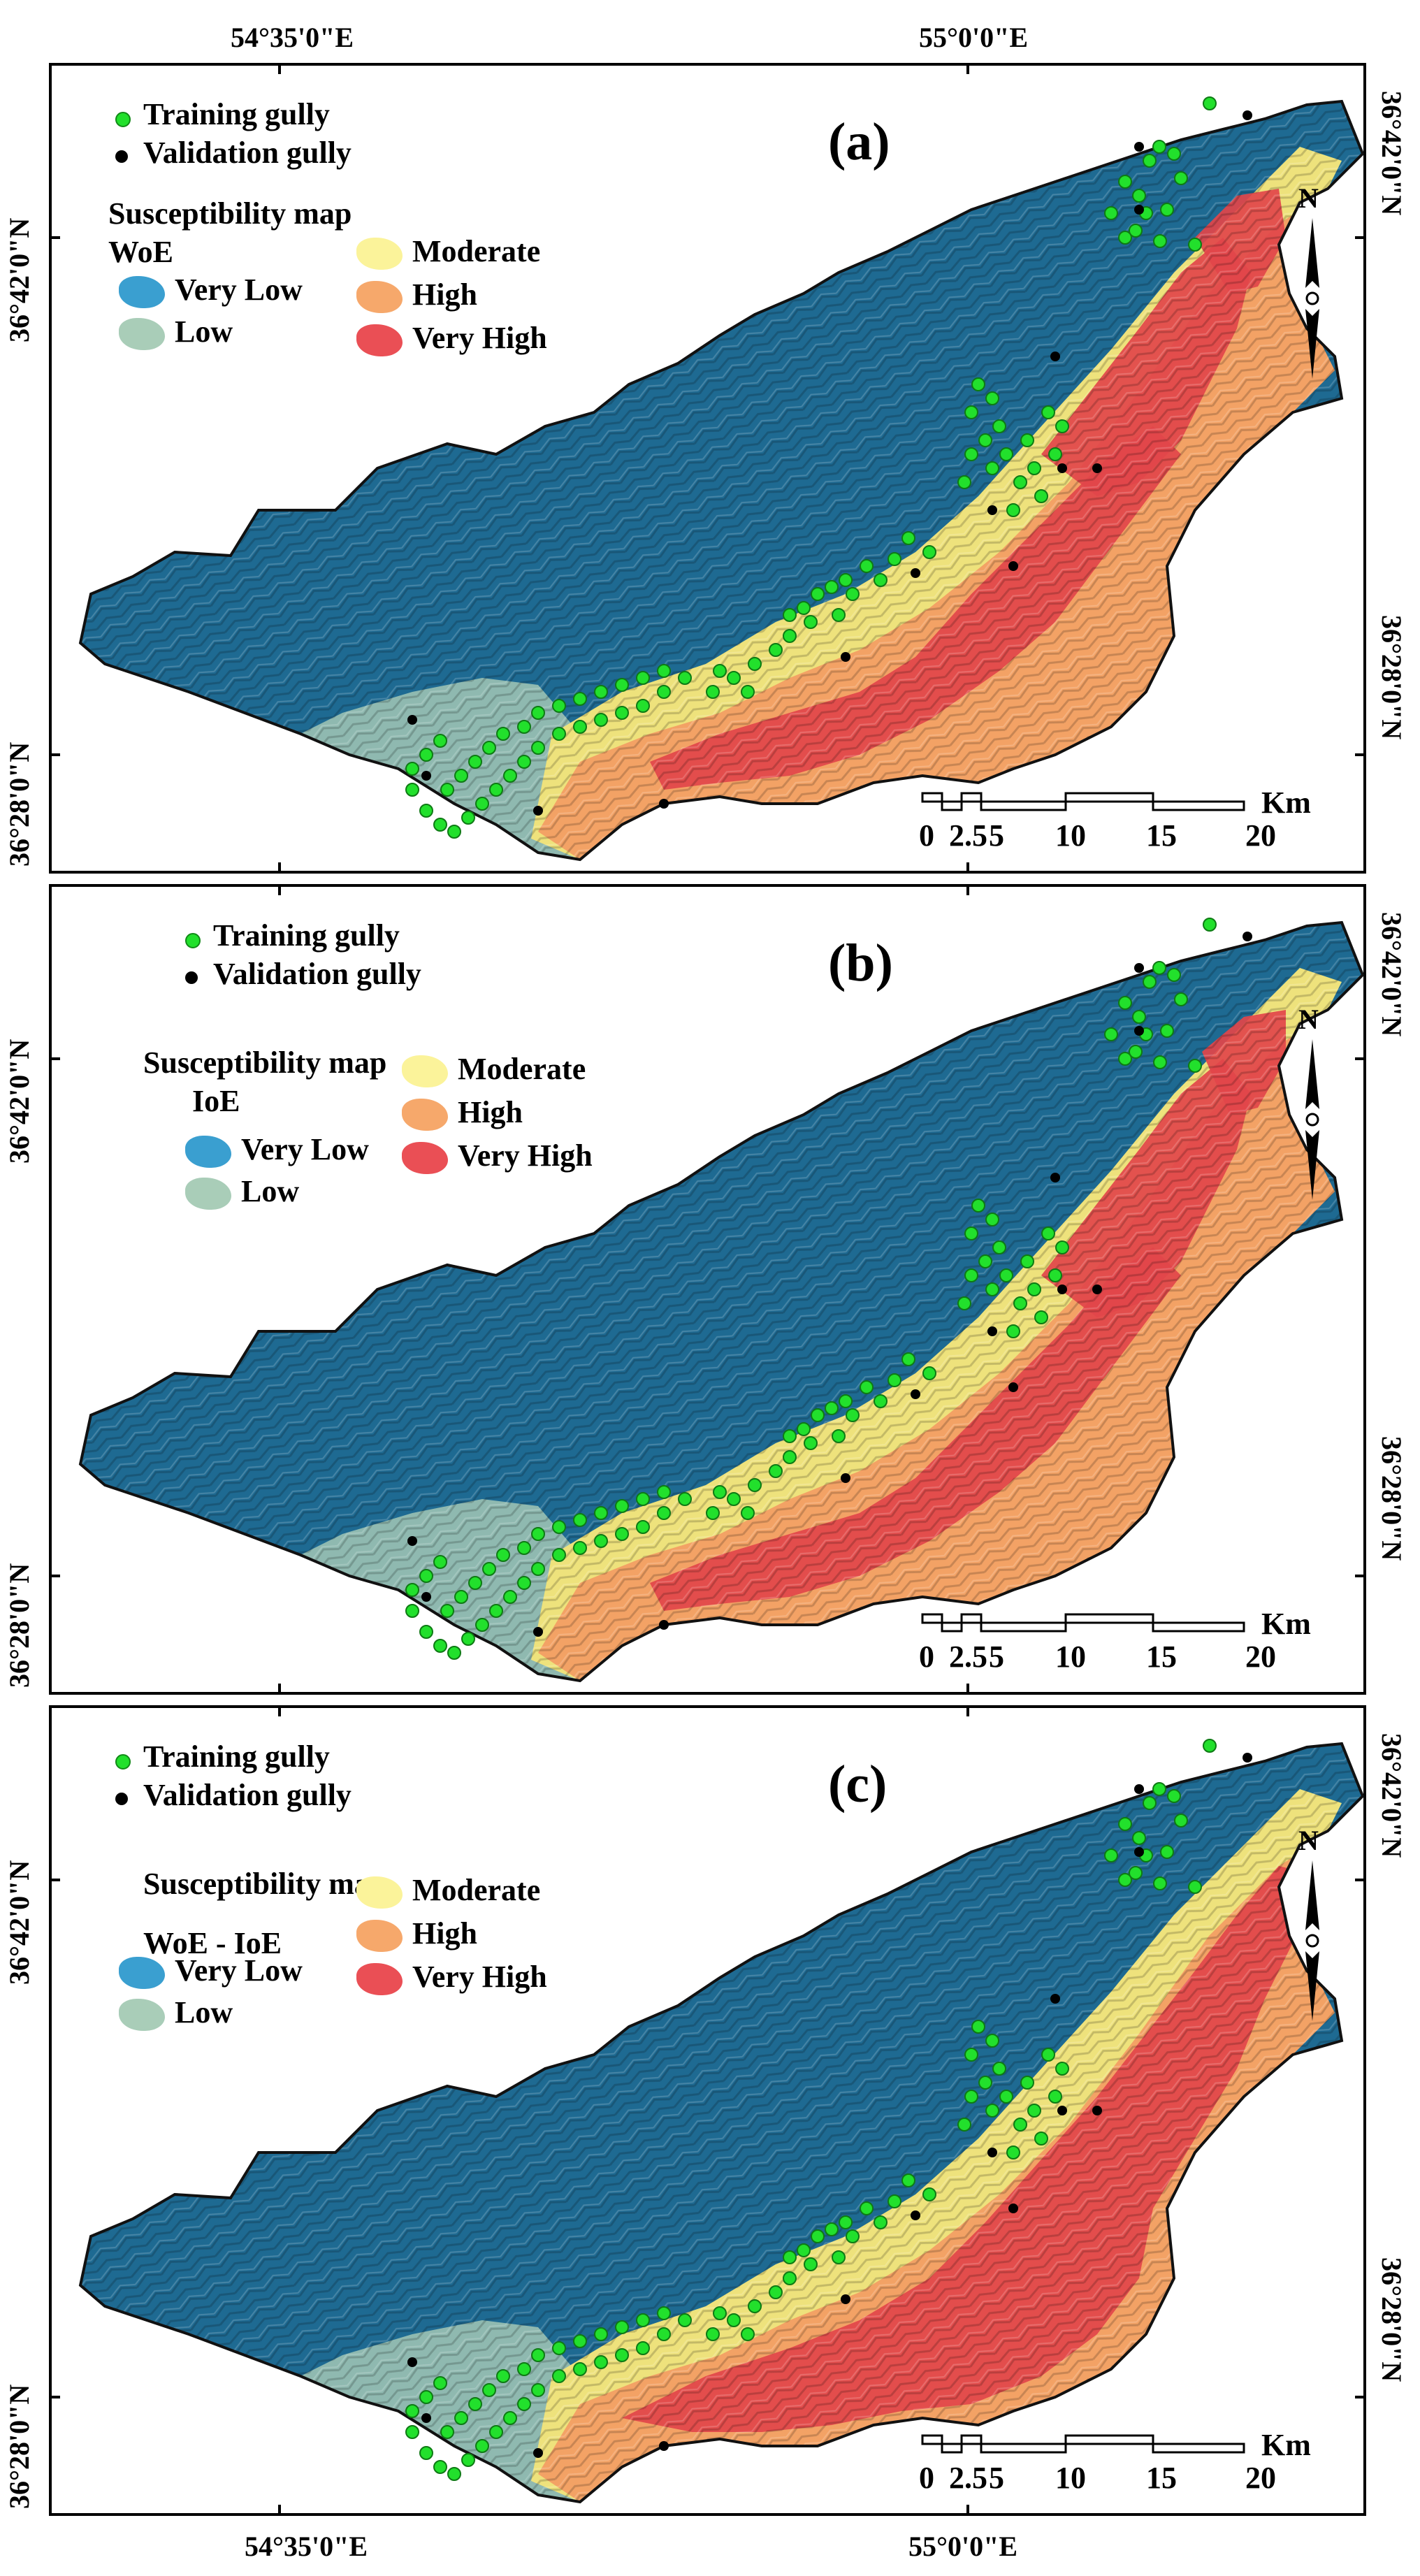  I want to click on lat-lower-right-label: 36°28'0"N, so click(1391, 678).